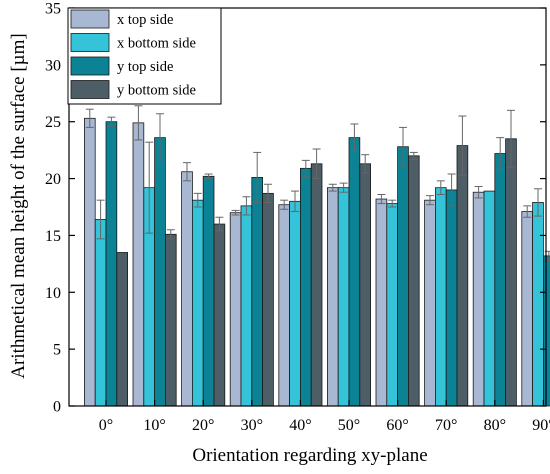 The height and width of the screenshot is (474, 550). What do you see at coordinates (309, 455) in the screenshot?
I see `x-axis-title: Orientation regarding xy-plane` at bounding box center [309, 455].